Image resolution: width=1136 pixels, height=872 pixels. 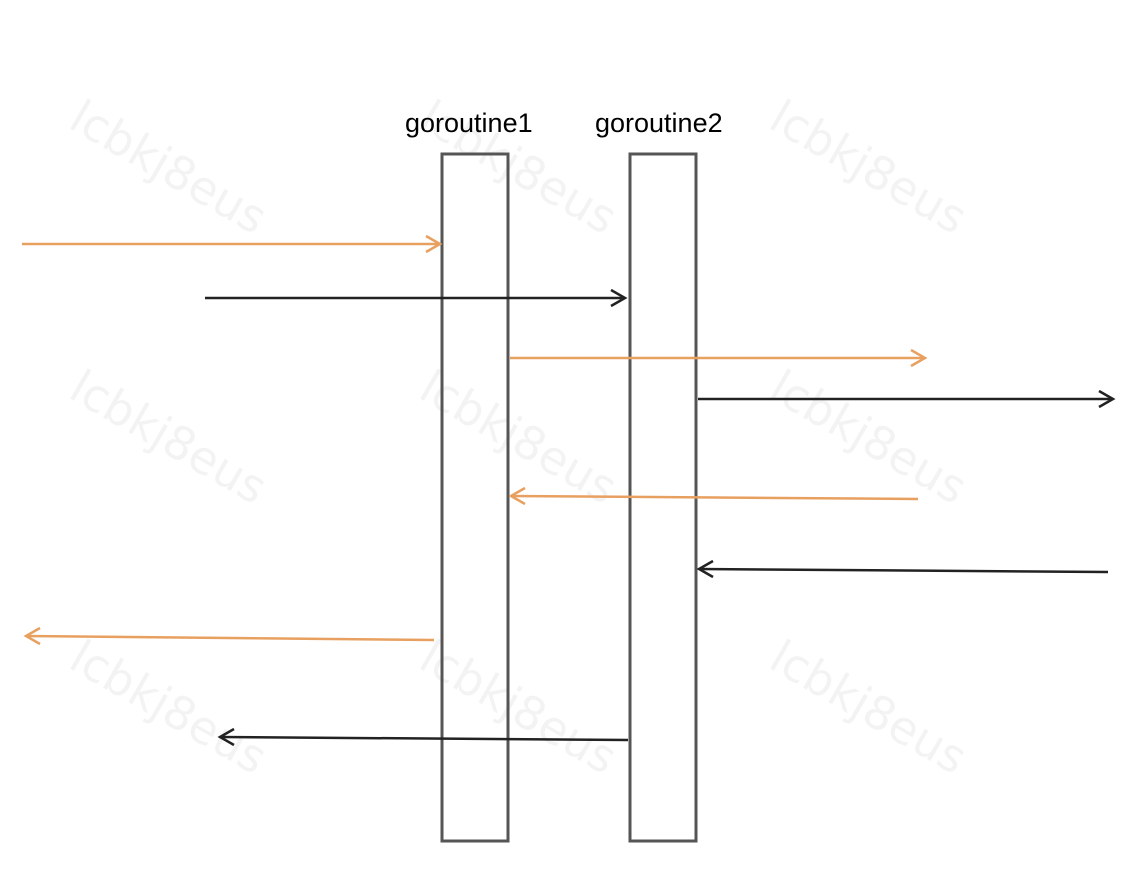 What do you see at coordinates (907, 399) in the screenshot?
I see `arrow-black-out-of-goroutine2` at bounding box center [907, 399].